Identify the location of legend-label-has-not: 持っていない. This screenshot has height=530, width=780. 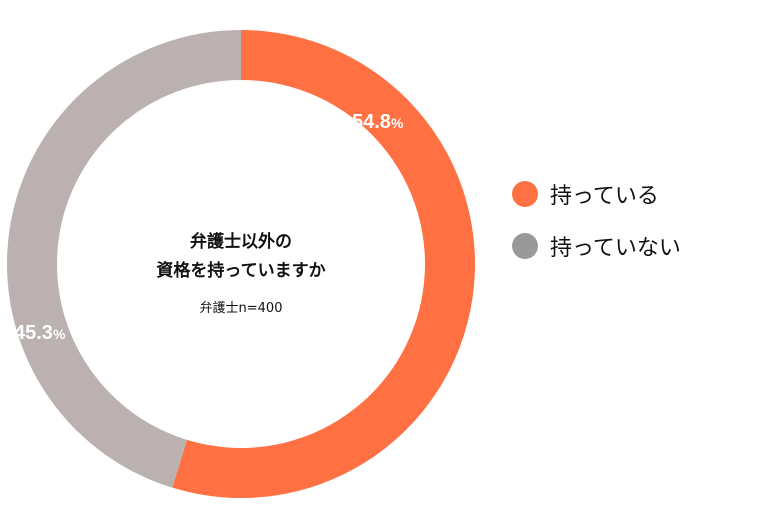
(615, 248).